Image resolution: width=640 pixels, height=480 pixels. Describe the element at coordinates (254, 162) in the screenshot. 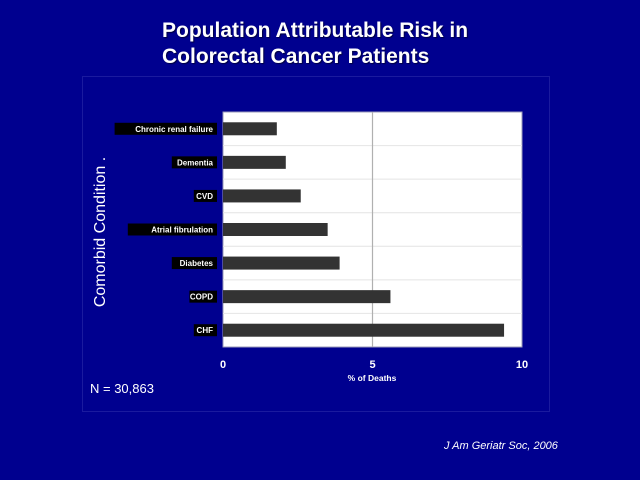

I see `bar-dementia` at that location.